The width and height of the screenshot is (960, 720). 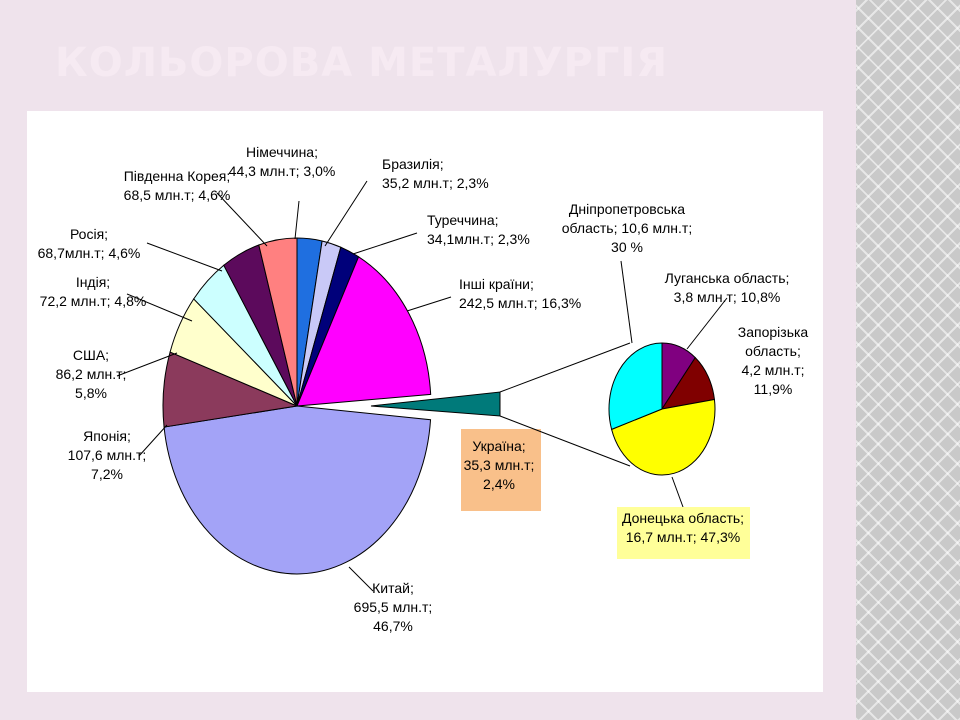 I want to click on pie-label-японія: Японія; 107,6 млн.т; 7,2%, so click(x=107, y=455).